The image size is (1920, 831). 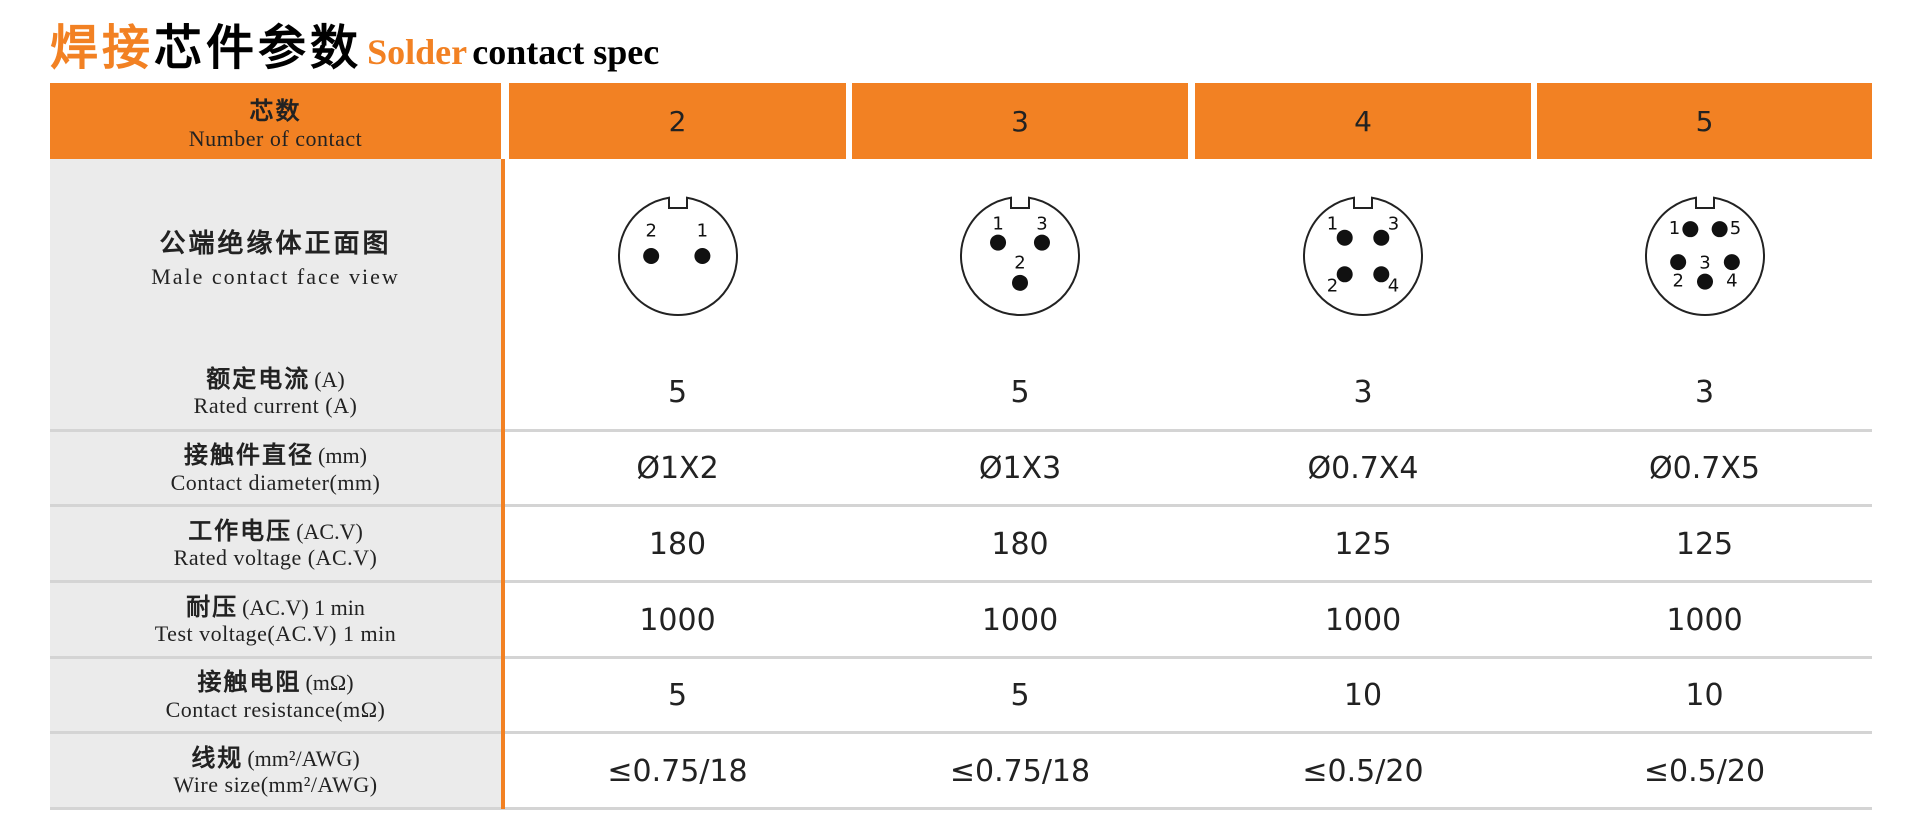 I want to click on label-cn-line: 接触件直径 (mm), so click(x=275, y=455).